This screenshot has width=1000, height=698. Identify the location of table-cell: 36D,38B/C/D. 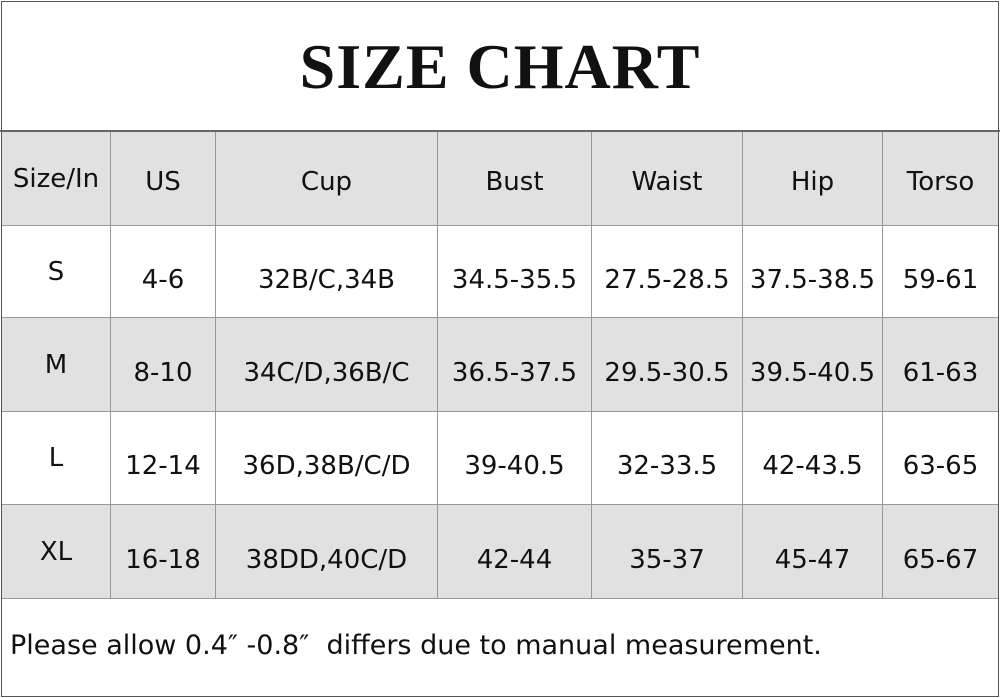
(327, 458).